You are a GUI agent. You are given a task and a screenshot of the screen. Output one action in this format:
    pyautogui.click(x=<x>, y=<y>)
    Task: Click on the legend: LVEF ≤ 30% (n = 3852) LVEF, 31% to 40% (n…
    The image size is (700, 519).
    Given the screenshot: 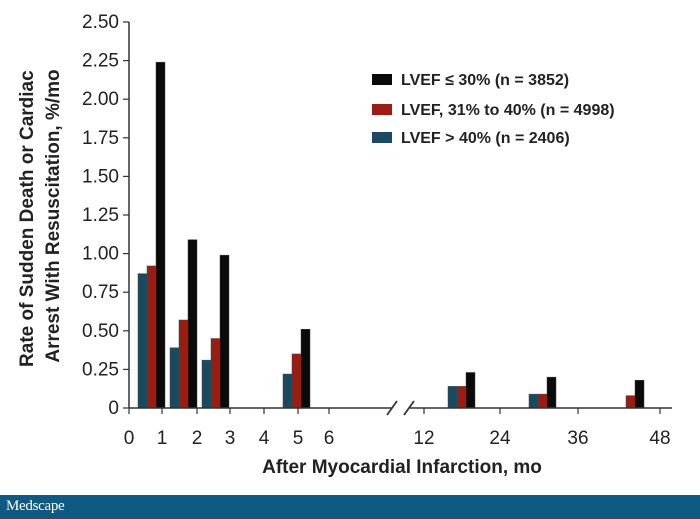 What is the action you would take?
    pyautogui.click(x=493, y=109)
    